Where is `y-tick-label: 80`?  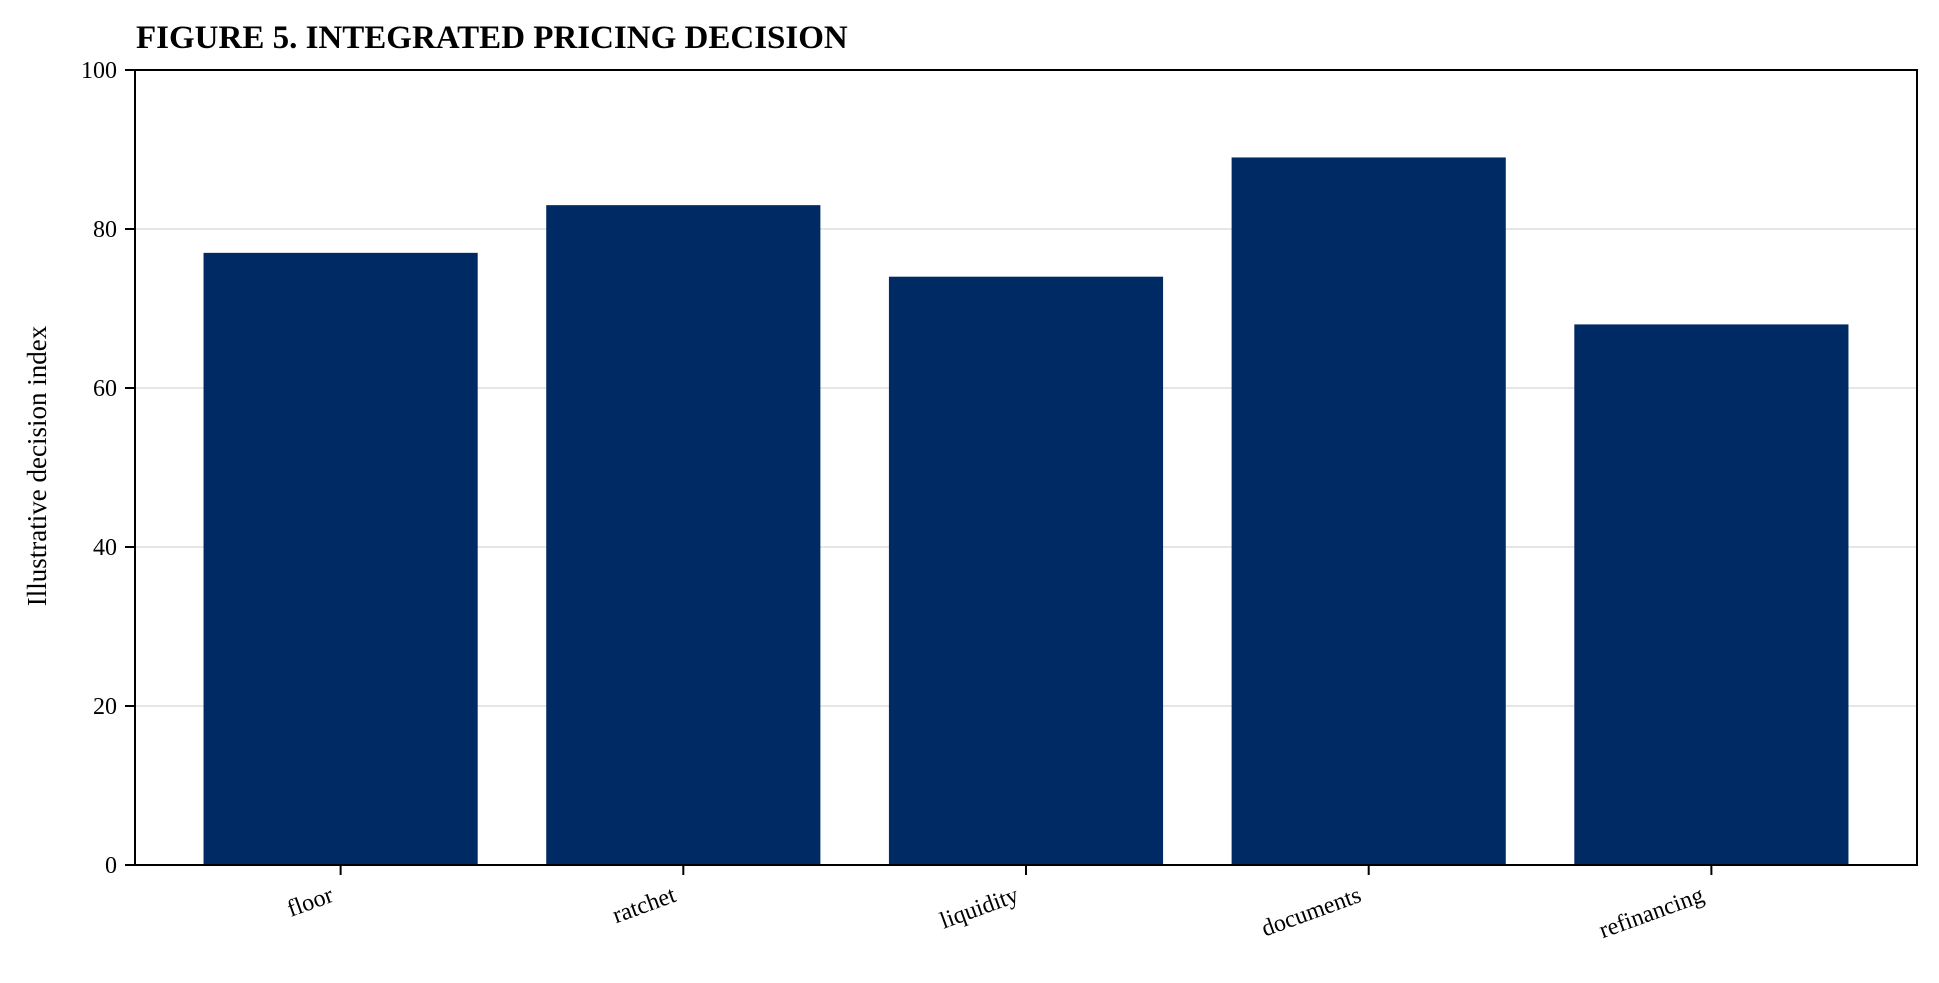
y-tick-label: 80 is located at coordinates (105, 230).